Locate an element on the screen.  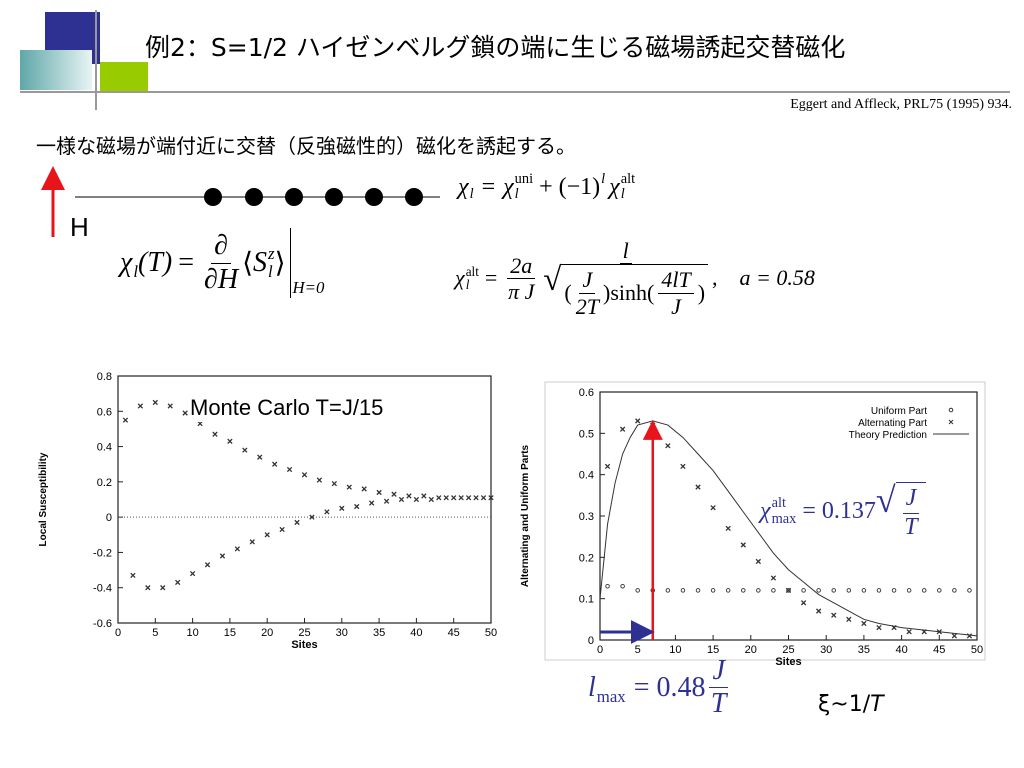
y-tick-label: -0.2 is located at coordinates (102, 553).